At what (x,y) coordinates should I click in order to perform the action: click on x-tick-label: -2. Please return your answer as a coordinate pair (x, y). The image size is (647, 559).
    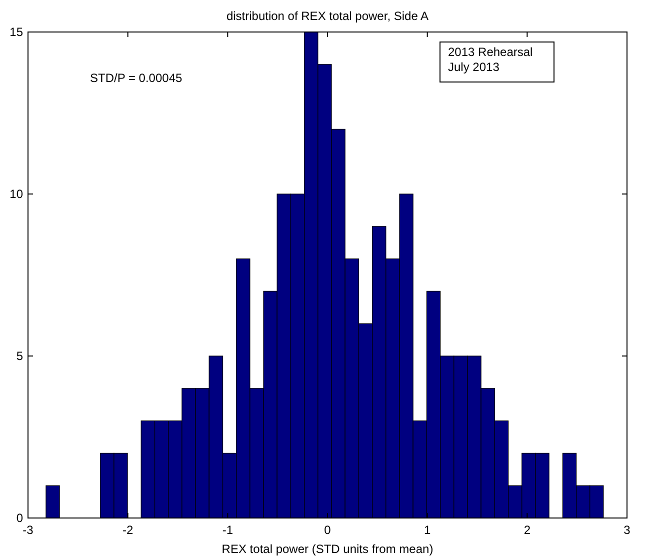
    Looking at the image, I should click on (128, 530).